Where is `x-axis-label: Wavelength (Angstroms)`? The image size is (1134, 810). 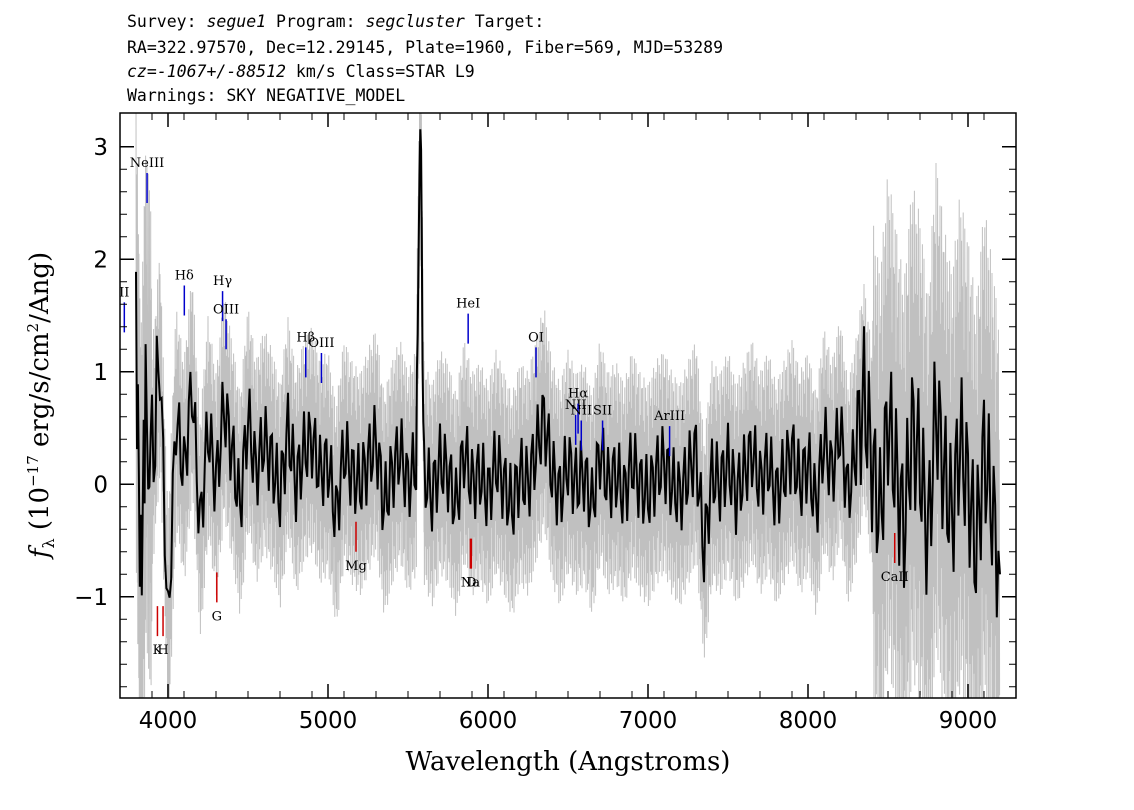
x-axis-label: Wavelength (Angstroms) is located at coordinates (568, 762).